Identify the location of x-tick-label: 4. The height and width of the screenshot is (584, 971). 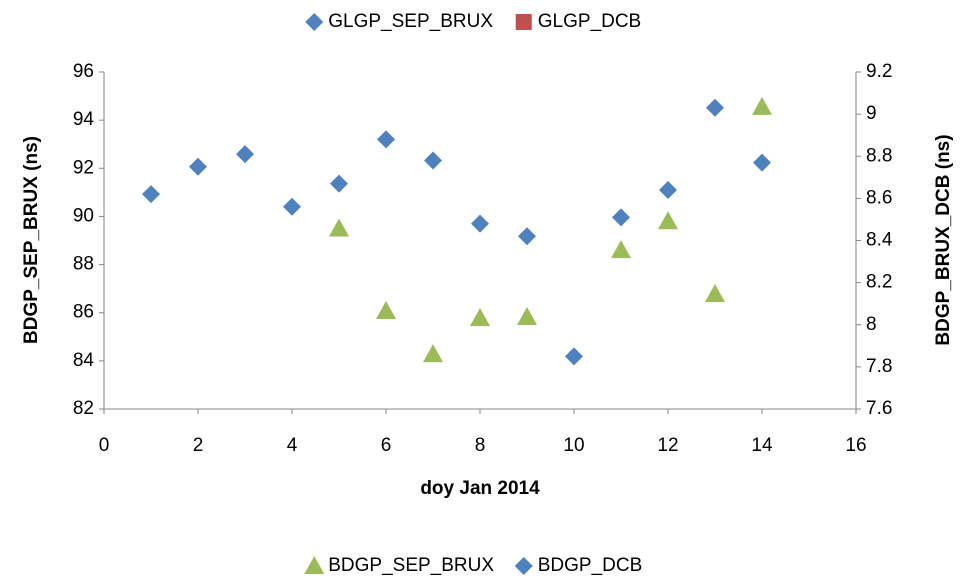
(292, 445).